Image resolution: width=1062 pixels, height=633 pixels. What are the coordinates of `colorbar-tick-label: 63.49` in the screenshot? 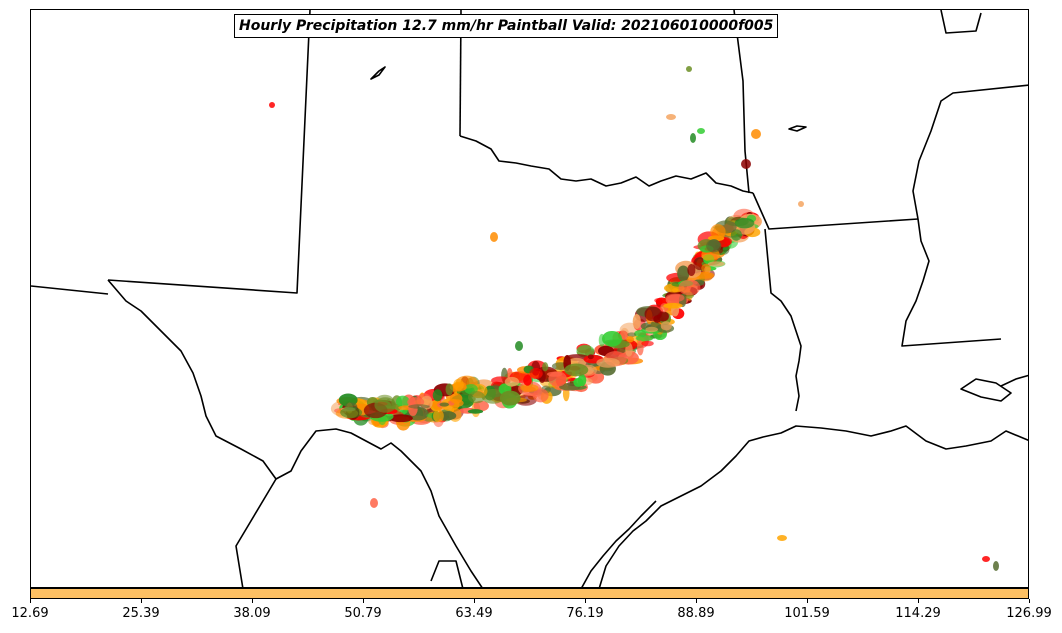 It's located at (474, 613).